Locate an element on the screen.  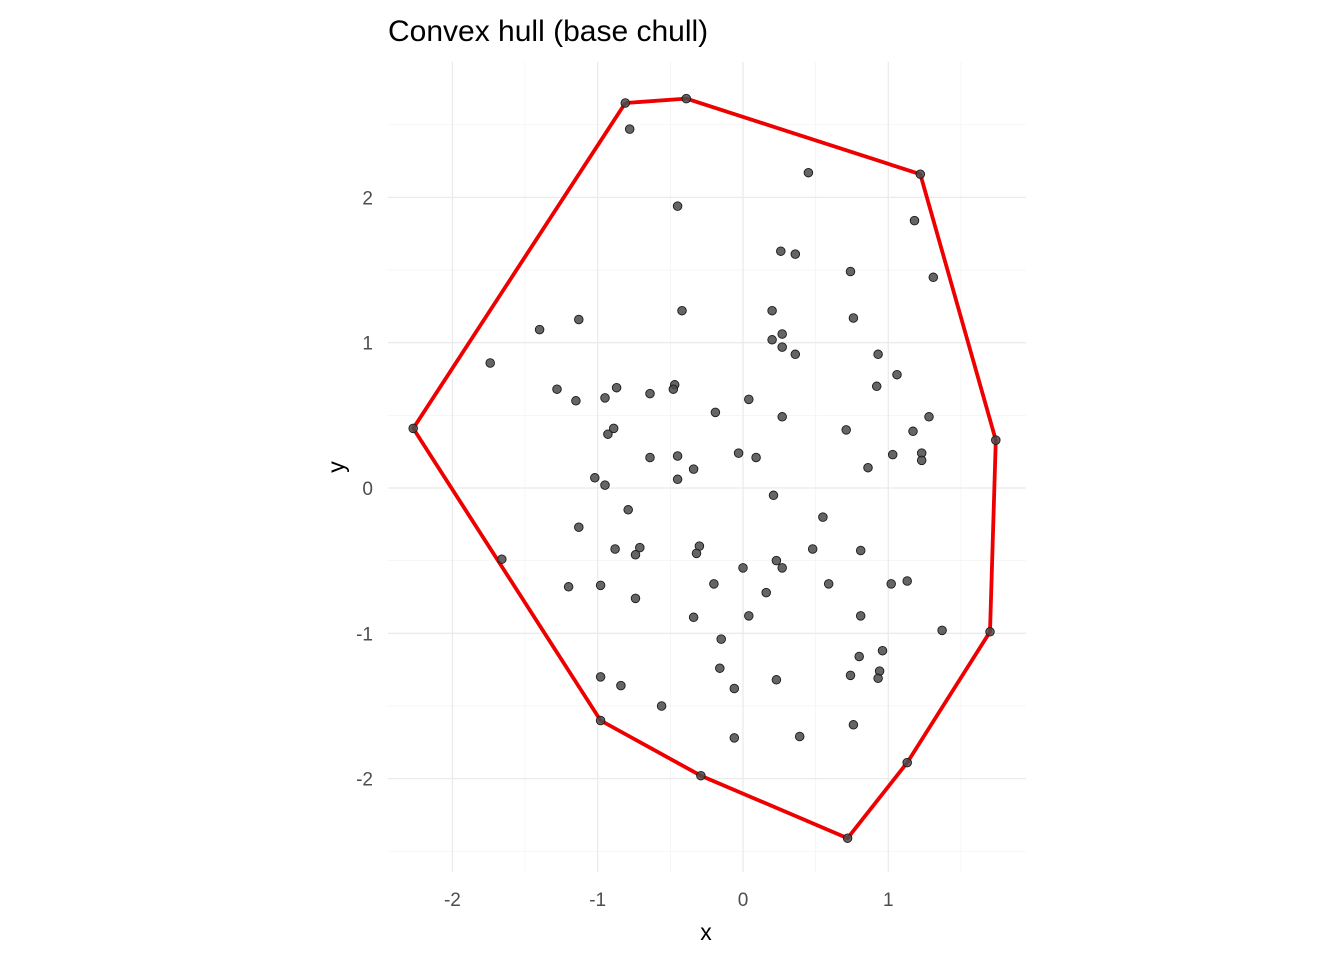
y-tick-label-3: 1 is located at coordinates (367, 344).